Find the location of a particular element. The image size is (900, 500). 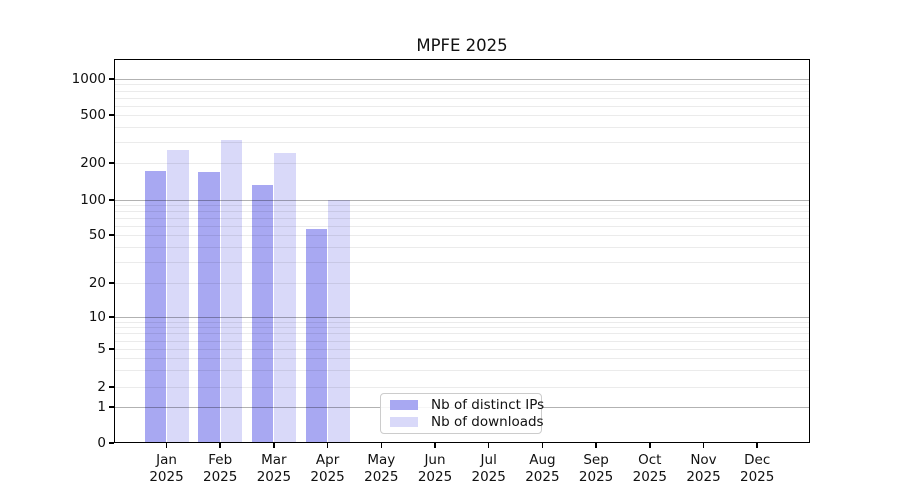

x-tick-label-jan: Jan 2025 is located at coordinates (166, 468).